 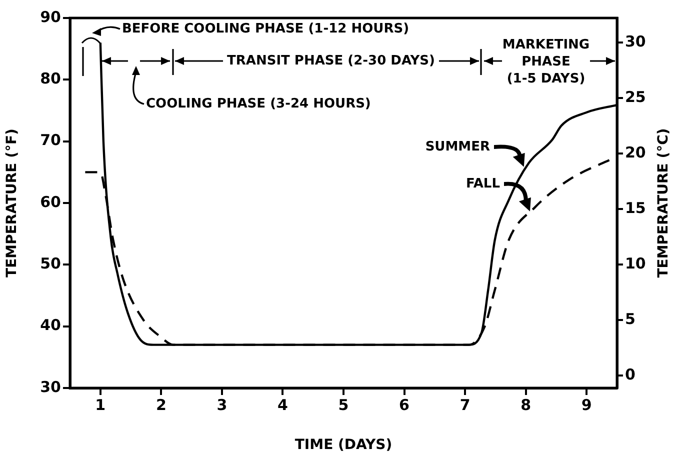 I want to click on x-tick-label: 8, so click(x=526, y=405).